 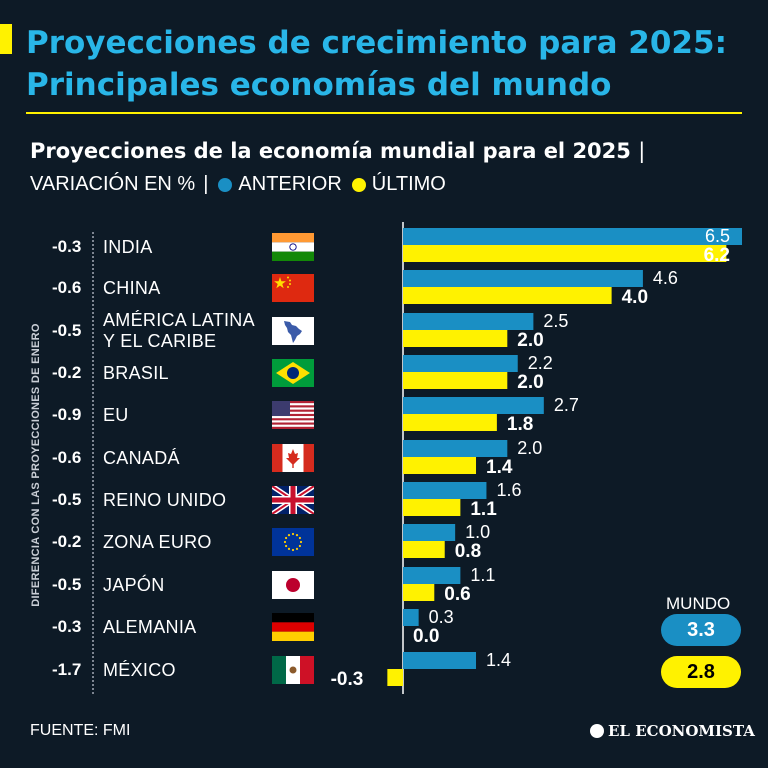 I want to click on row-china: -0.6 CHINA, so click(x=200, y=288).